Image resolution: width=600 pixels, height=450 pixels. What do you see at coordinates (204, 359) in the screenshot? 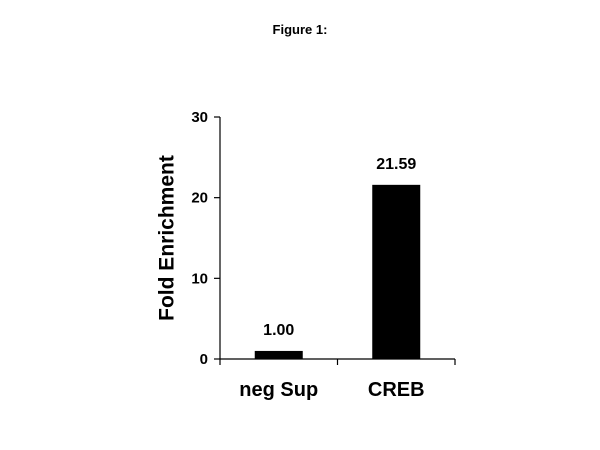
I see `y-tick-label: 0` at bounding box center [204, 359].